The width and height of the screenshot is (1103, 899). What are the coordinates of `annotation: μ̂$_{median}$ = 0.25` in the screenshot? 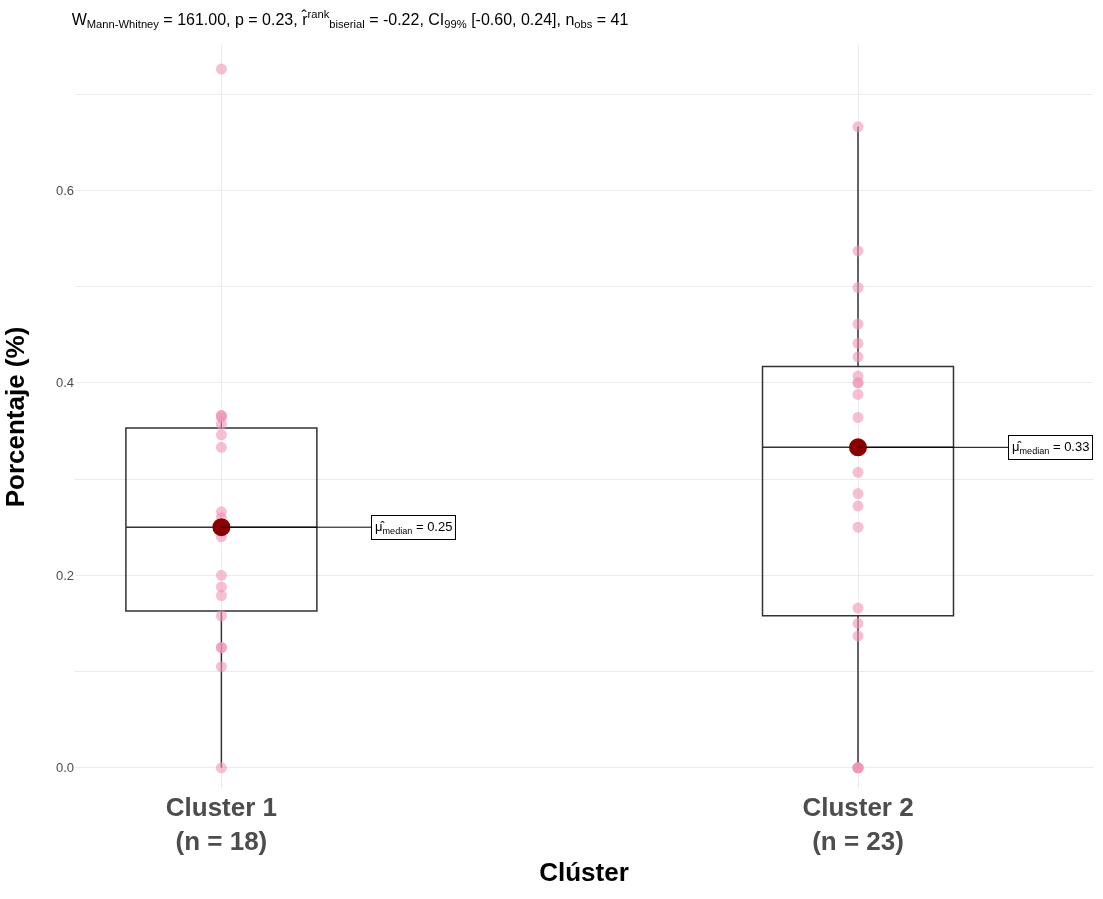 It's located at (414, 527).